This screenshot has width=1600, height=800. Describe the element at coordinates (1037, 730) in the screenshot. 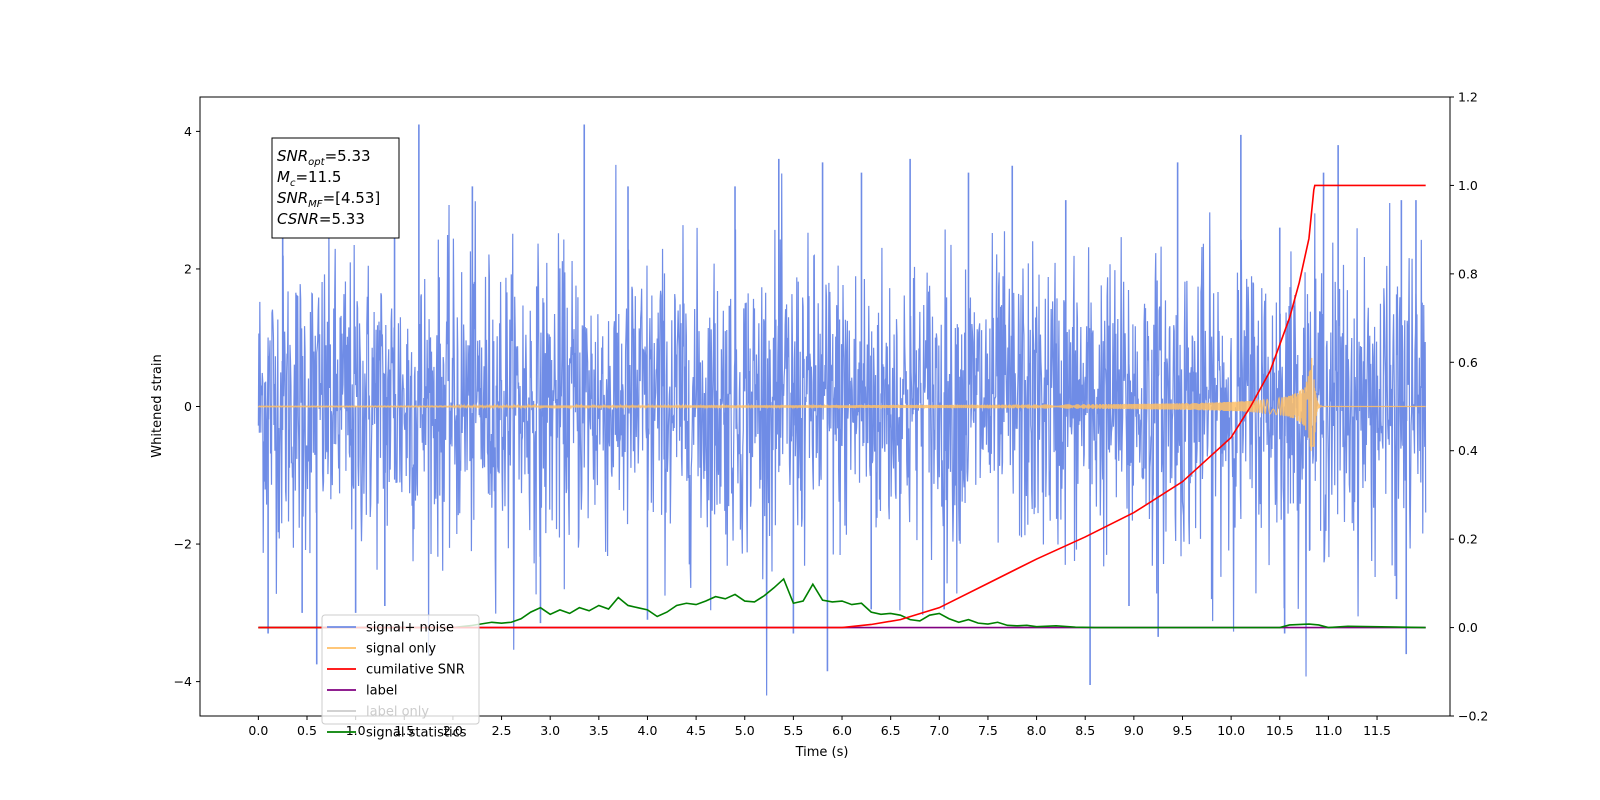

I see `x-tick-label: 8.0` at that location.